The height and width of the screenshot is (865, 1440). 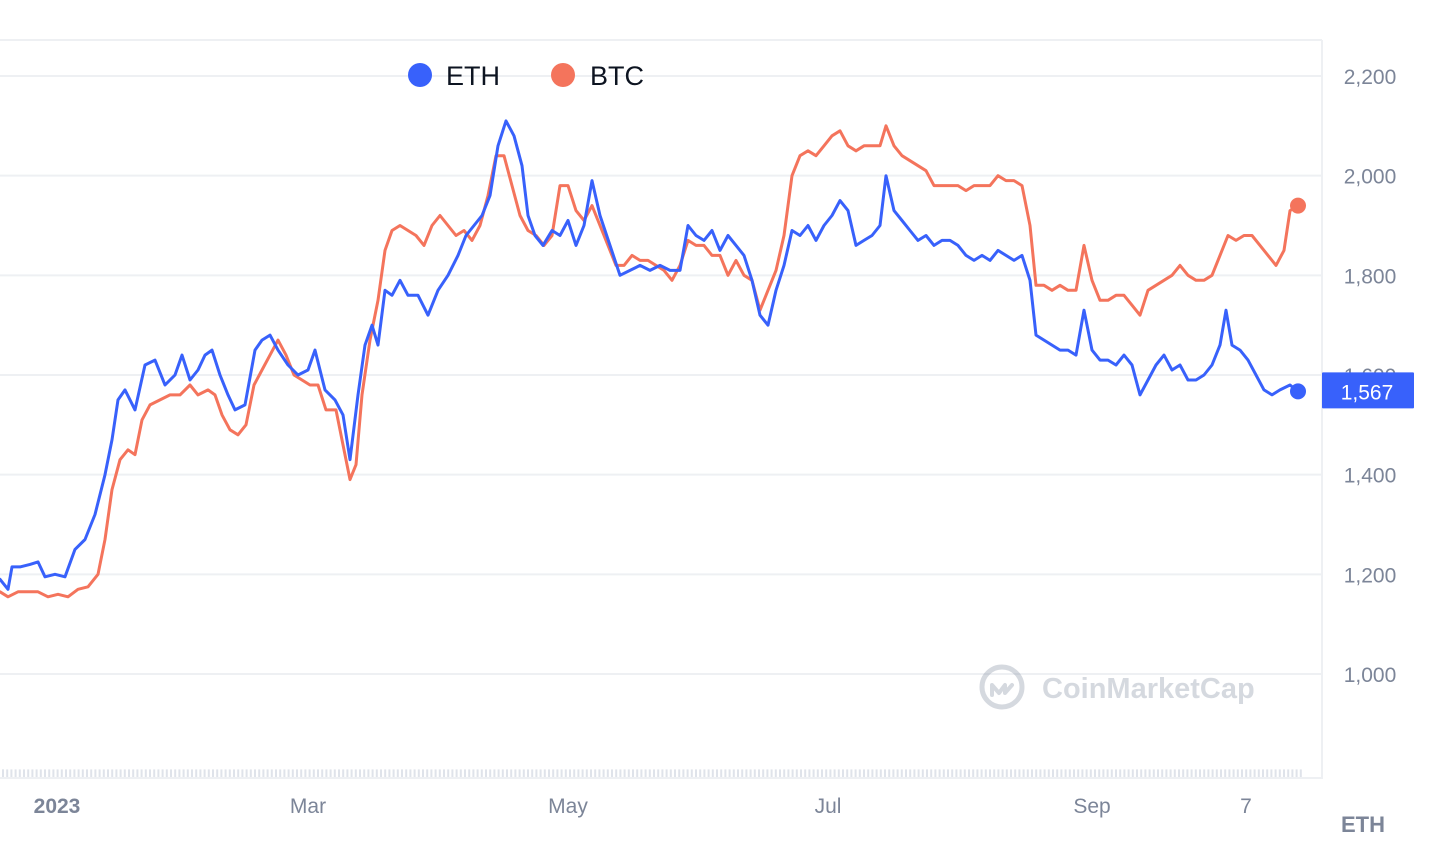 I want to click on current-price-label: 1,567, so click(x=1367, y=392).